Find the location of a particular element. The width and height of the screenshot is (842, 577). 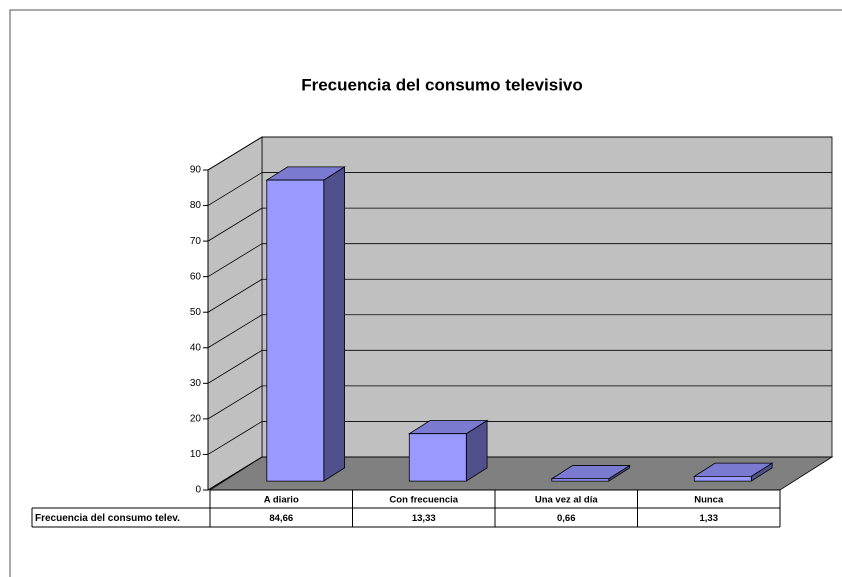

value-label: 13,33 is located at coordinates (424, 518).